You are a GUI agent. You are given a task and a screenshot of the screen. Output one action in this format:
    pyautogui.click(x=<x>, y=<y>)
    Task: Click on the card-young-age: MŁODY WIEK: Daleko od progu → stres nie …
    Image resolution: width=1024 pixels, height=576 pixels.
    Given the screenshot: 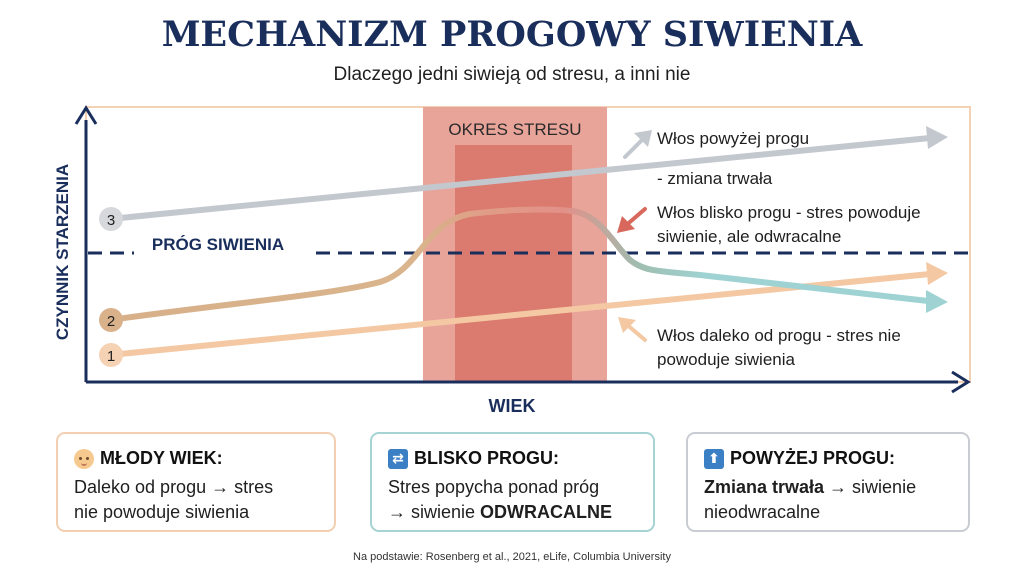 What is the action you would take?
    pyautogui.click(x=196, y=482)
    